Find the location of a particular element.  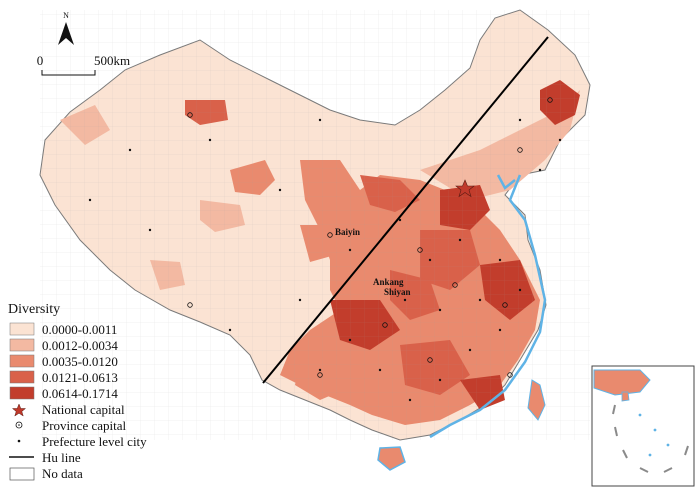

legend-label-0: 0.0000-0.0011 is located at coordinates (79, 329).